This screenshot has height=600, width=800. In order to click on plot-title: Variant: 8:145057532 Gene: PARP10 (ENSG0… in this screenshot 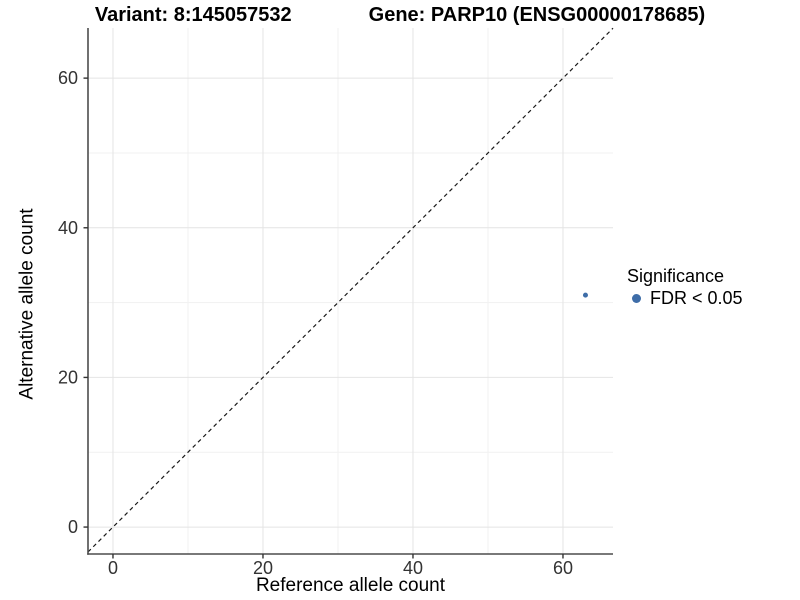, I will do `click(400, 15)`.